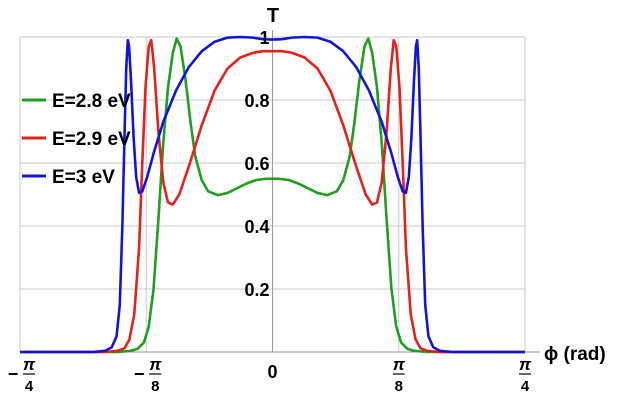 Image resolution: width=624 pixels, height=402 pixels. I want to click on x-tick-label-1: − π 8, so click(148, 375).